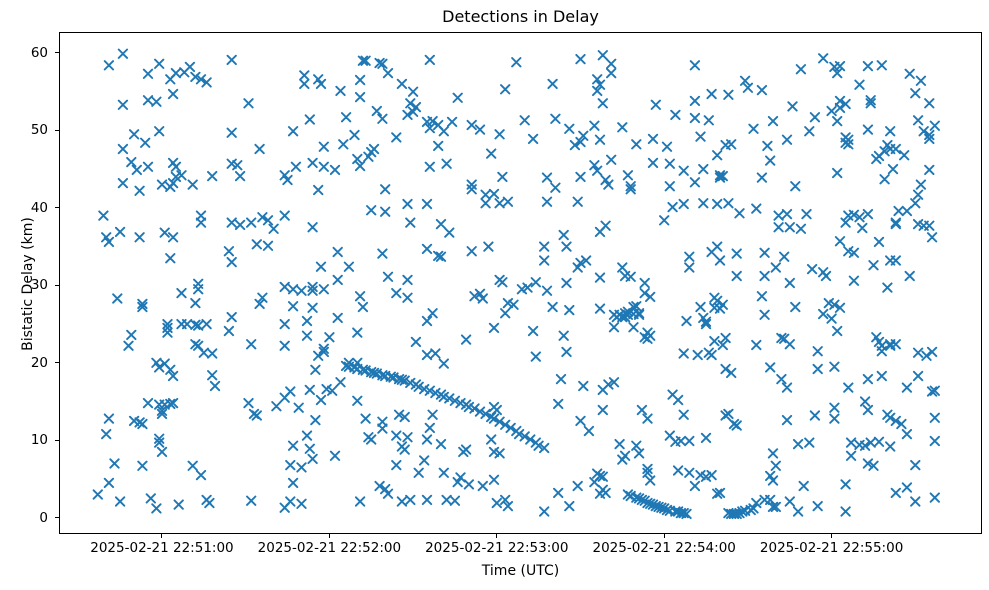  What do you see at coordinates (39, 207) in the screenshot?
I see `y-tick-label: 40` at bounding box center [39, 207].